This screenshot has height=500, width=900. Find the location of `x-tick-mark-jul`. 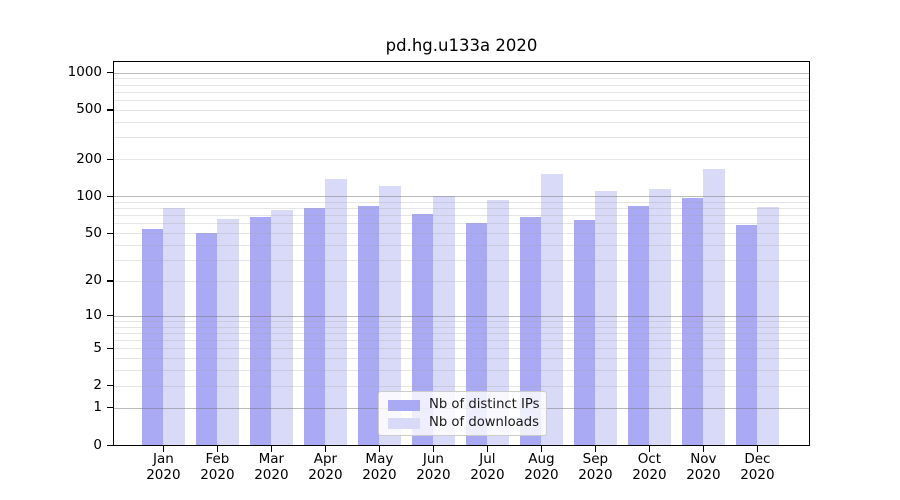

x-tick-mark-jul is located at coordinates (487, 449).